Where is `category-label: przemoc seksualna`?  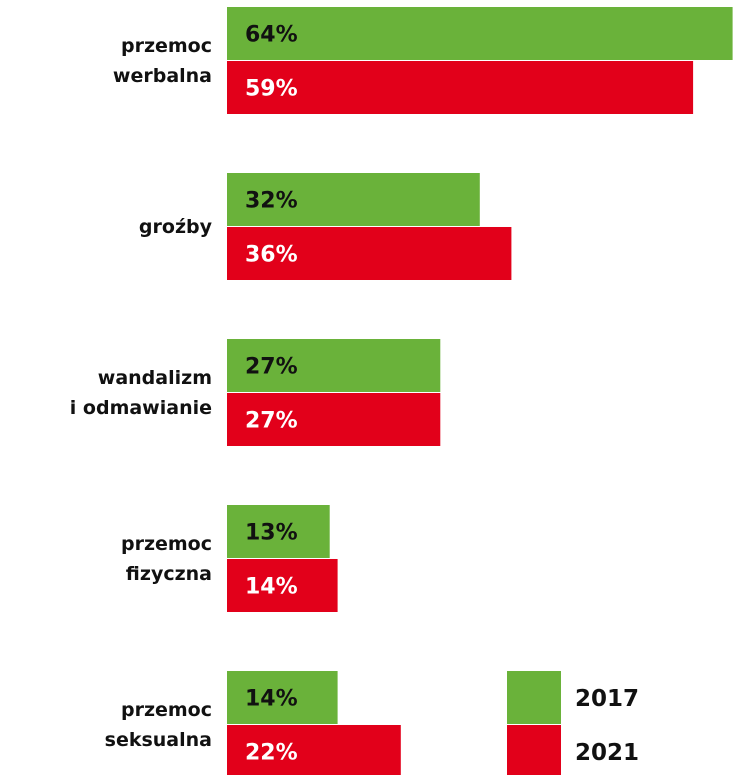 category-label: przemoc seksualna is located at coordinates (158, 724).